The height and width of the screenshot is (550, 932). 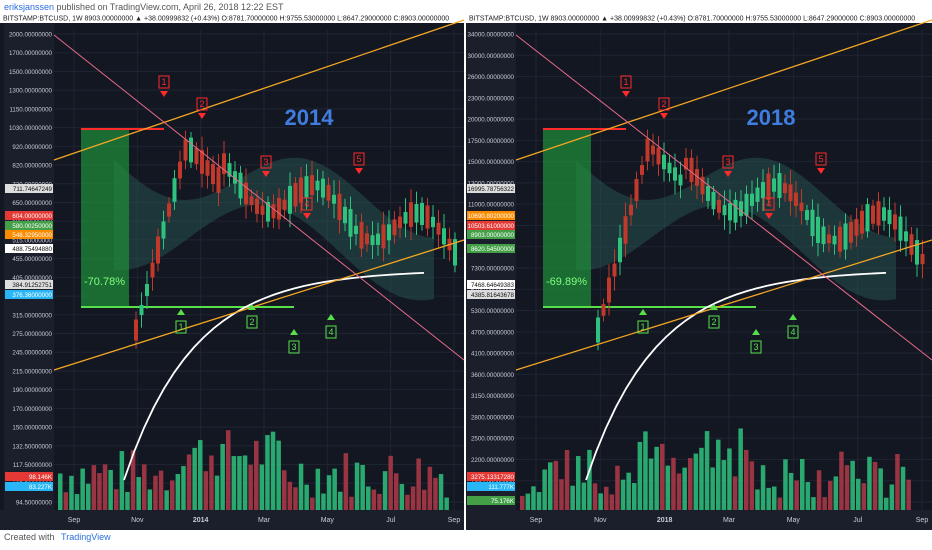 I want to click on y-tick-label: 2800.00000000, so click(x=493, y=417).